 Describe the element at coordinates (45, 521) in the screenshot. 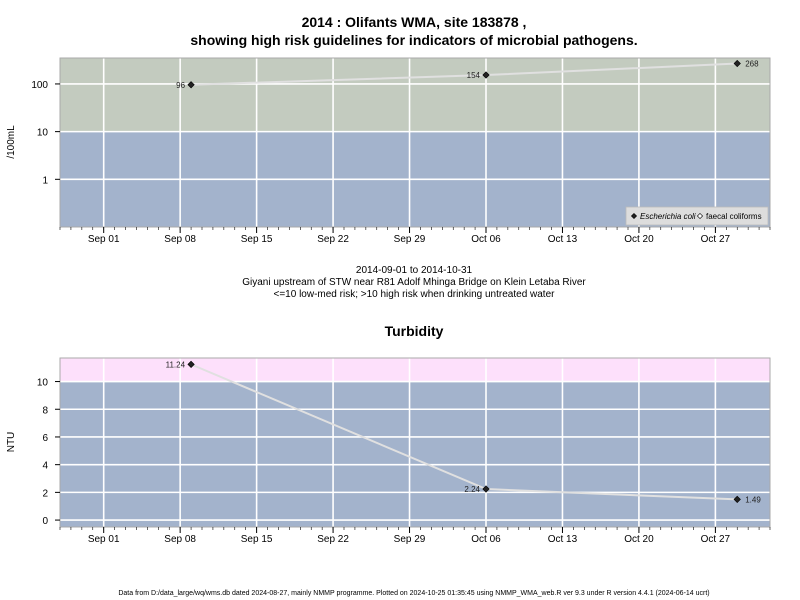

I see `y-tick-label: 0` at that location.